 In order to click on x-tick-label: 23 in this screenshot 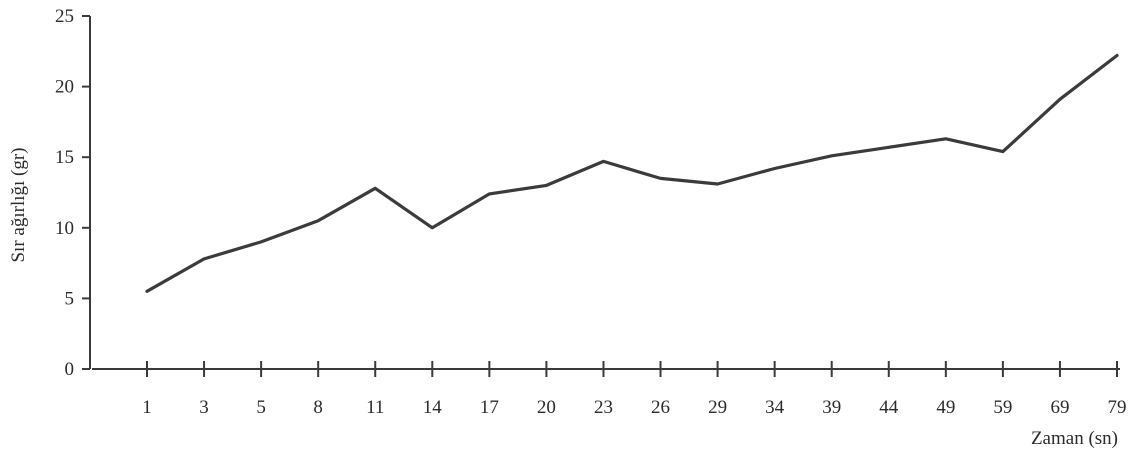, I will do `click(603, 407)`.